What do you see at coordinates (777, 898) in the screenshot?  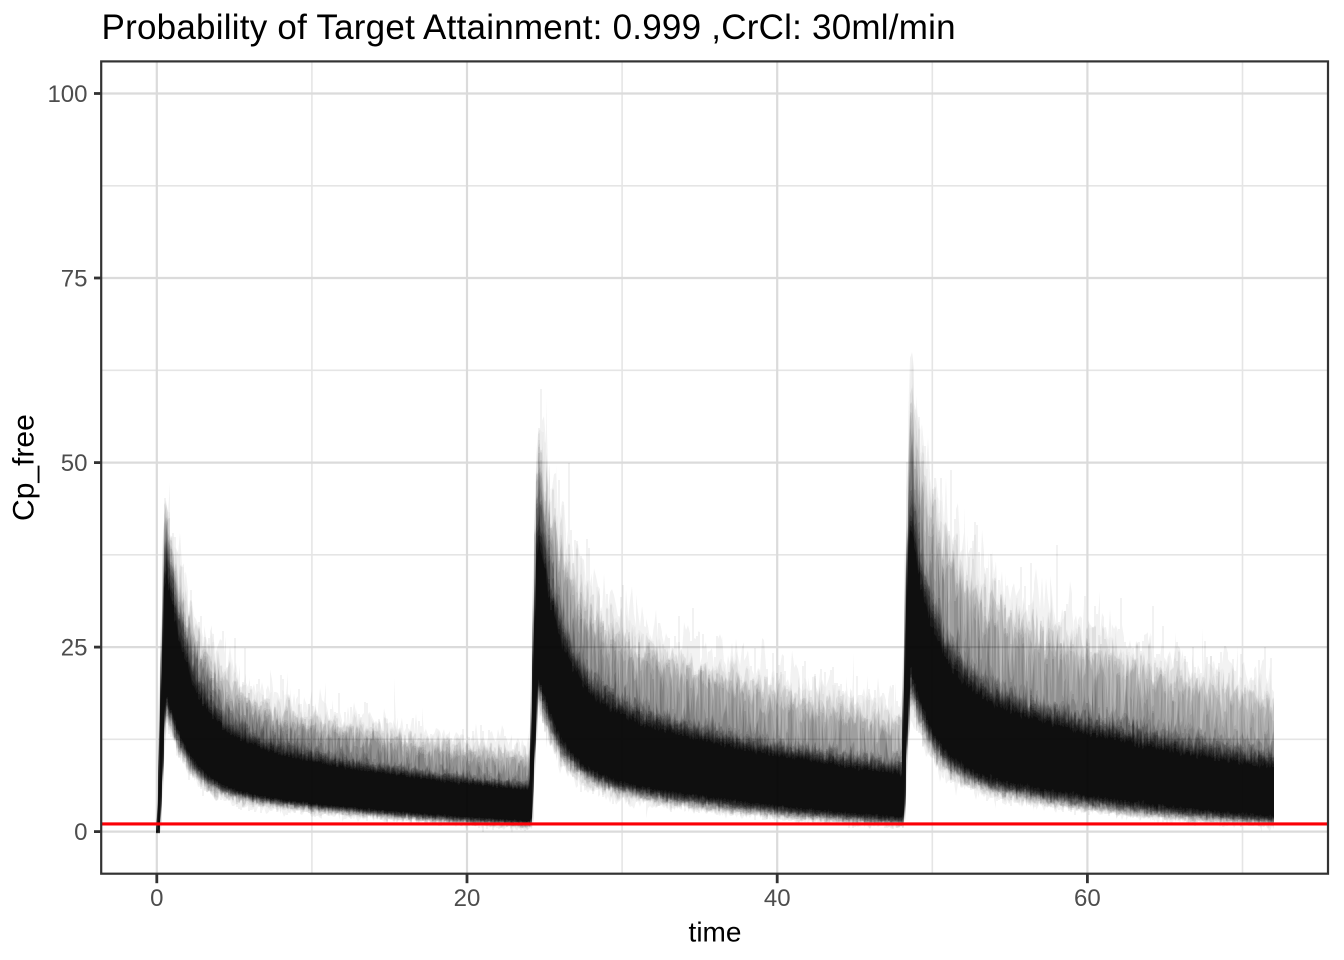 I see `svg-text: 40` at bounding box center [777, 898].